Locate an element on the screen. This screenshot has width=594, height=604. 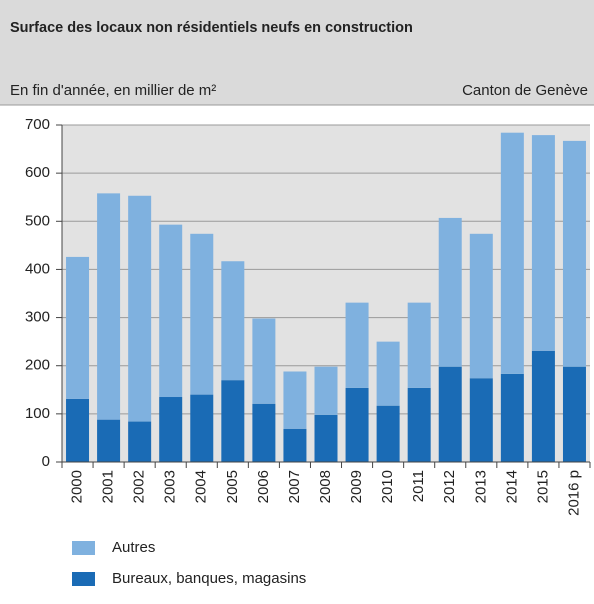
x-tick-label: 2013 is located at coordinates (480, 486).